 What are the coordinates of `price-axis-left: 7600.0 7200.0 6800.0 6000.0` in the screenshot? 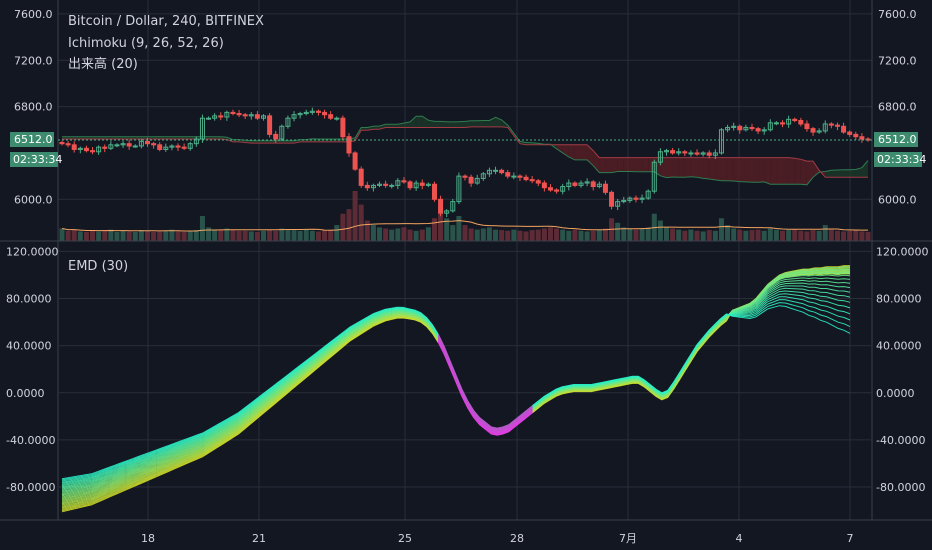 It's located at (33, 107).